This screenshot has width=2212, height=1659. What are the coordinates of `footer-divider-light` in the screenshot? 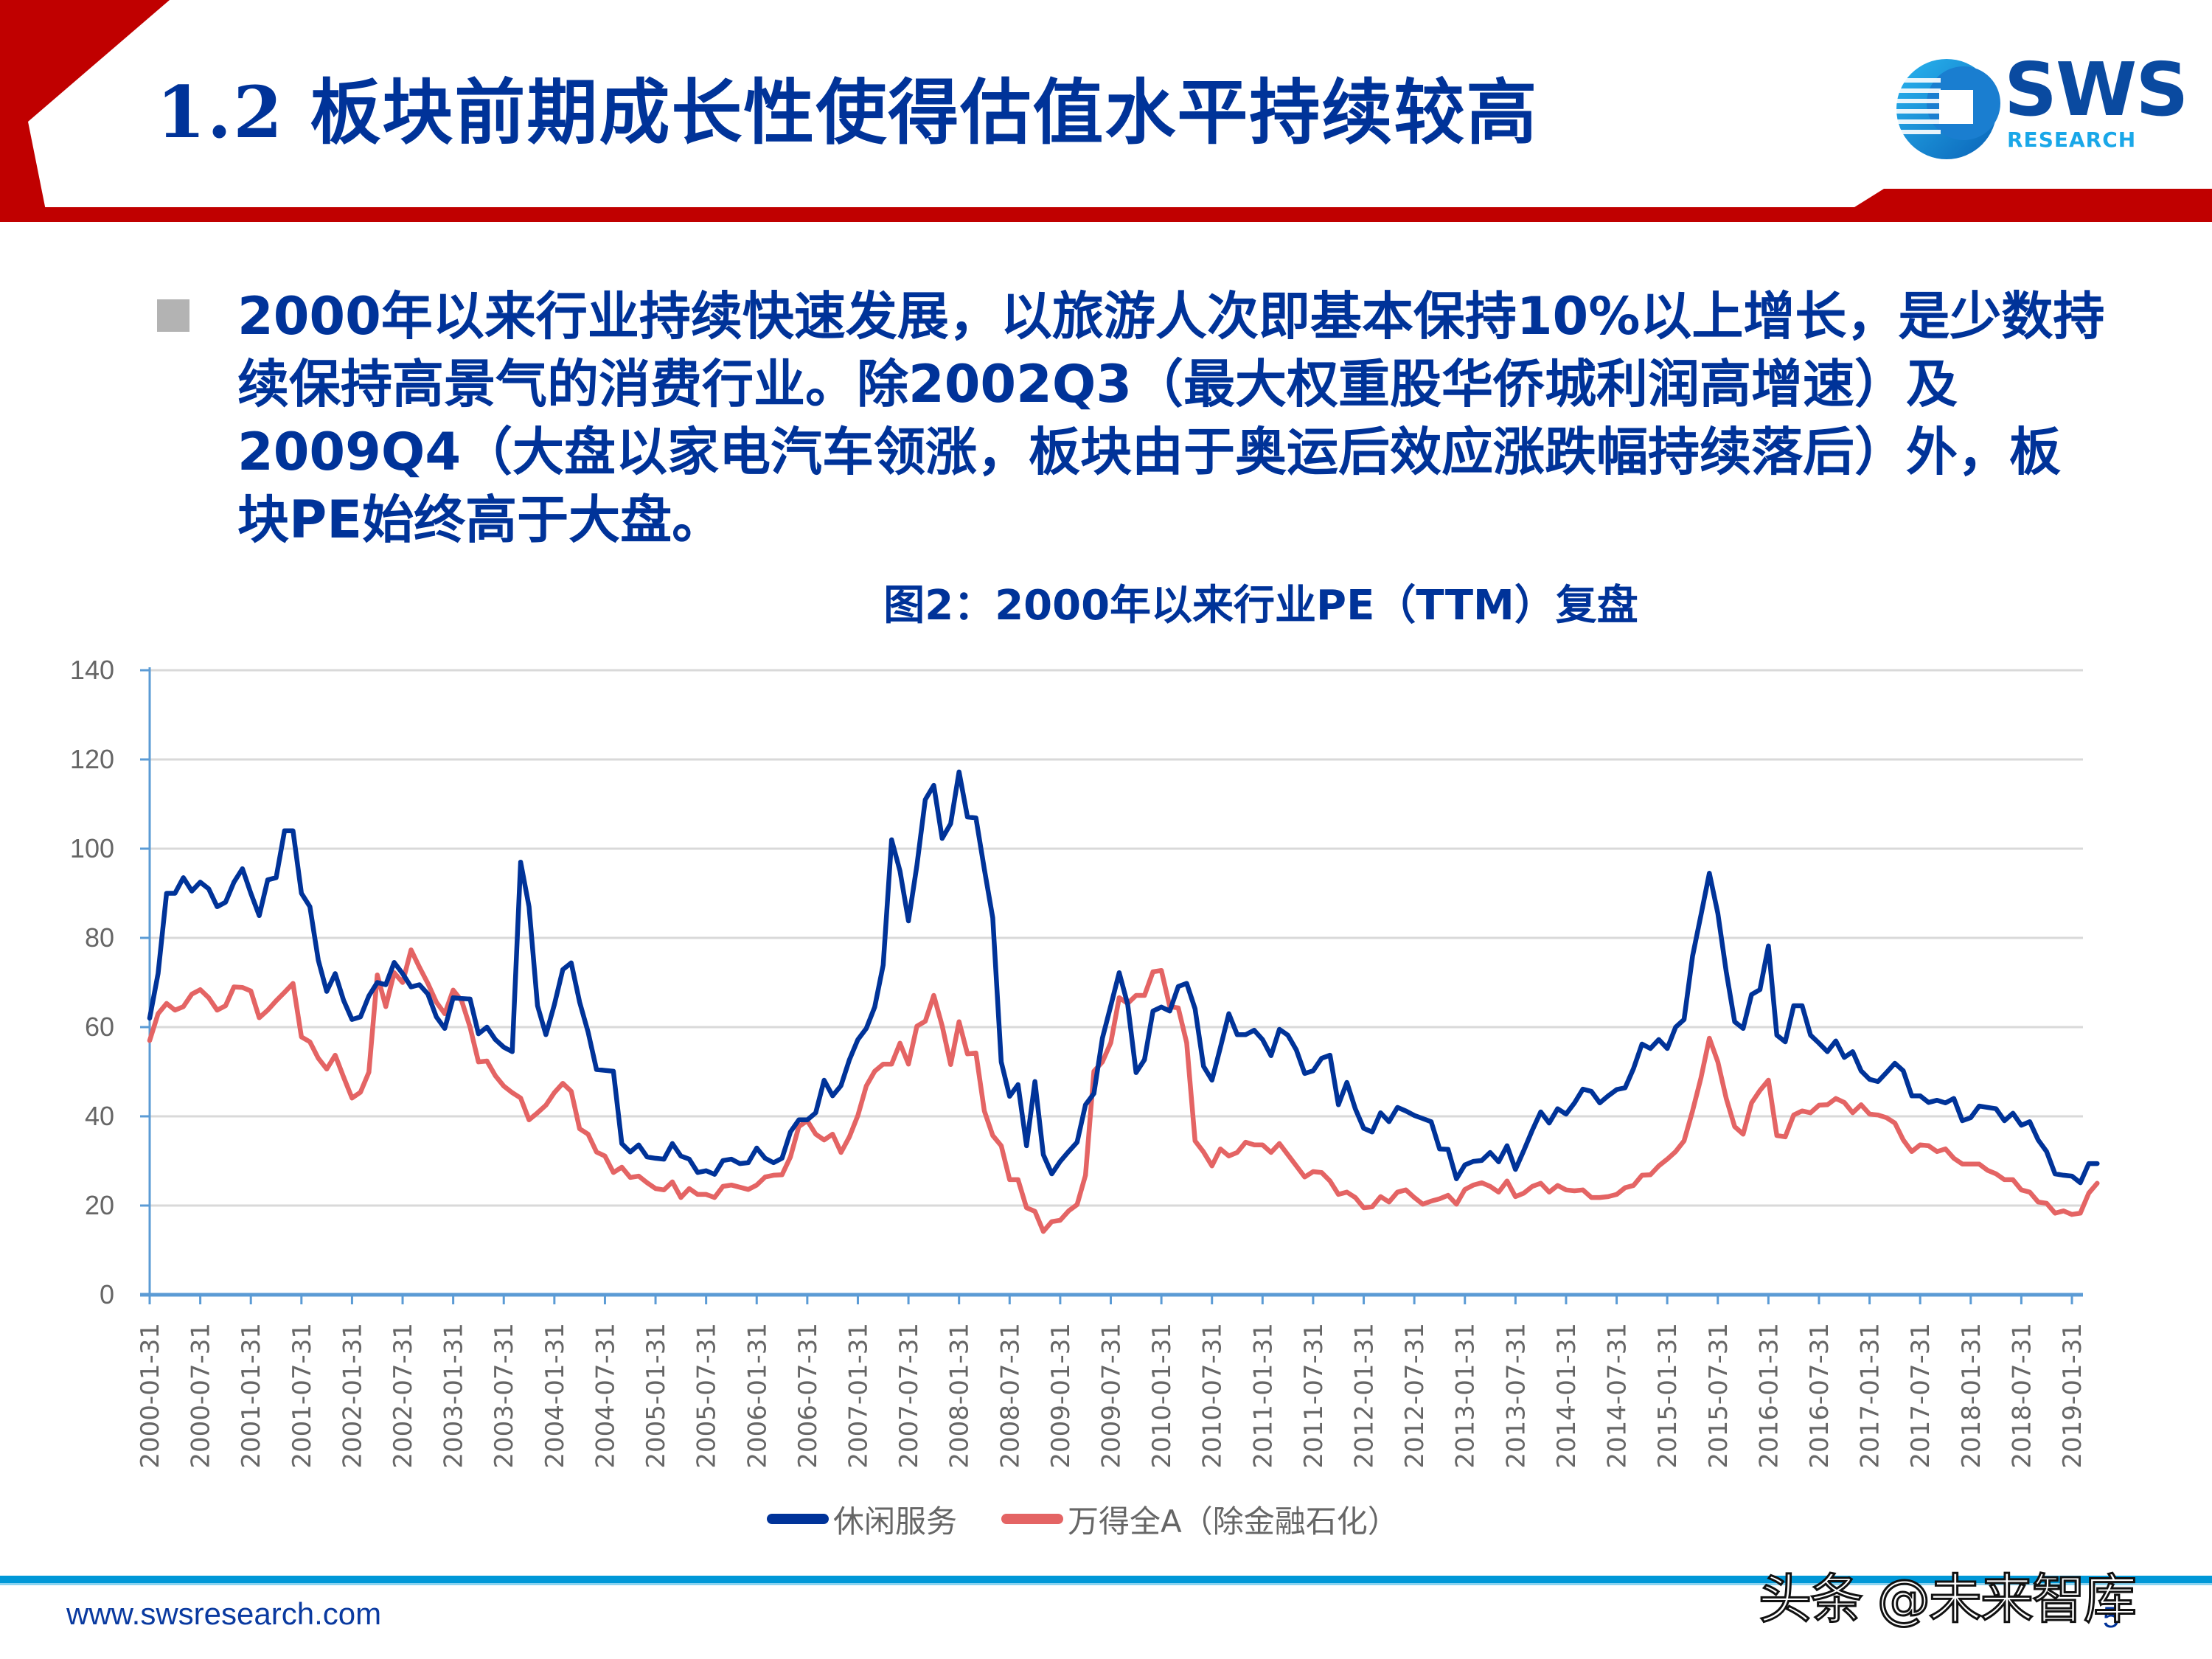 It's located at (1106, 1584).